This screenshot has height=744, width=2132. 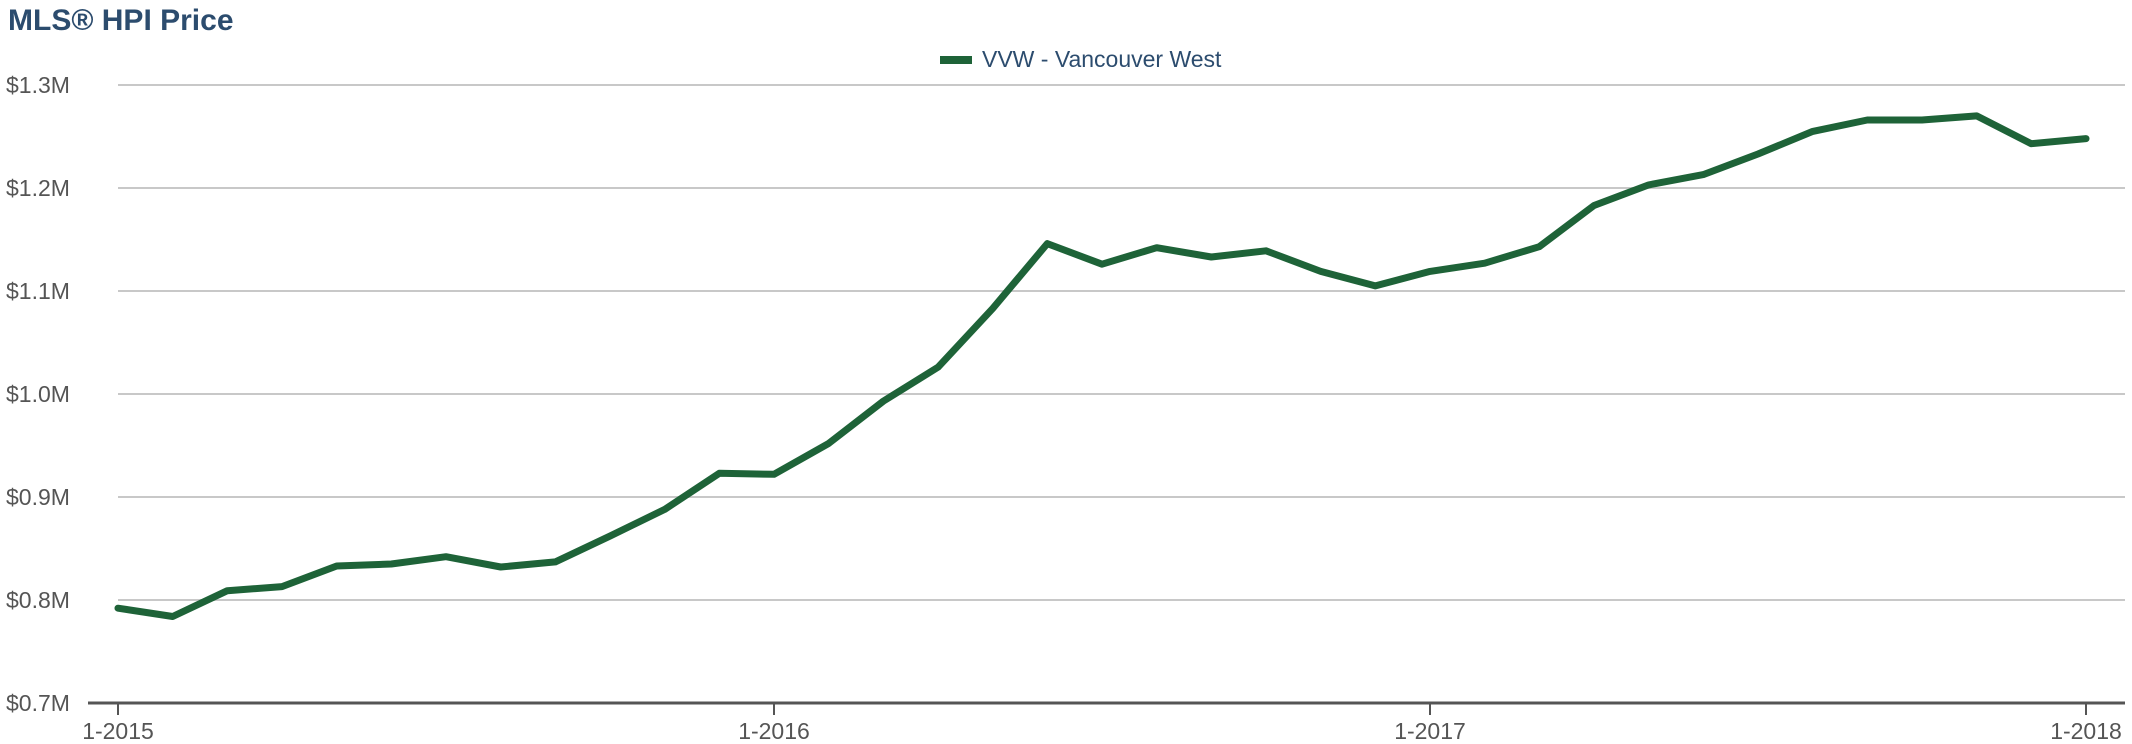 I want to click on y-tick-label: $1.0M, so click(x=38, y=394).